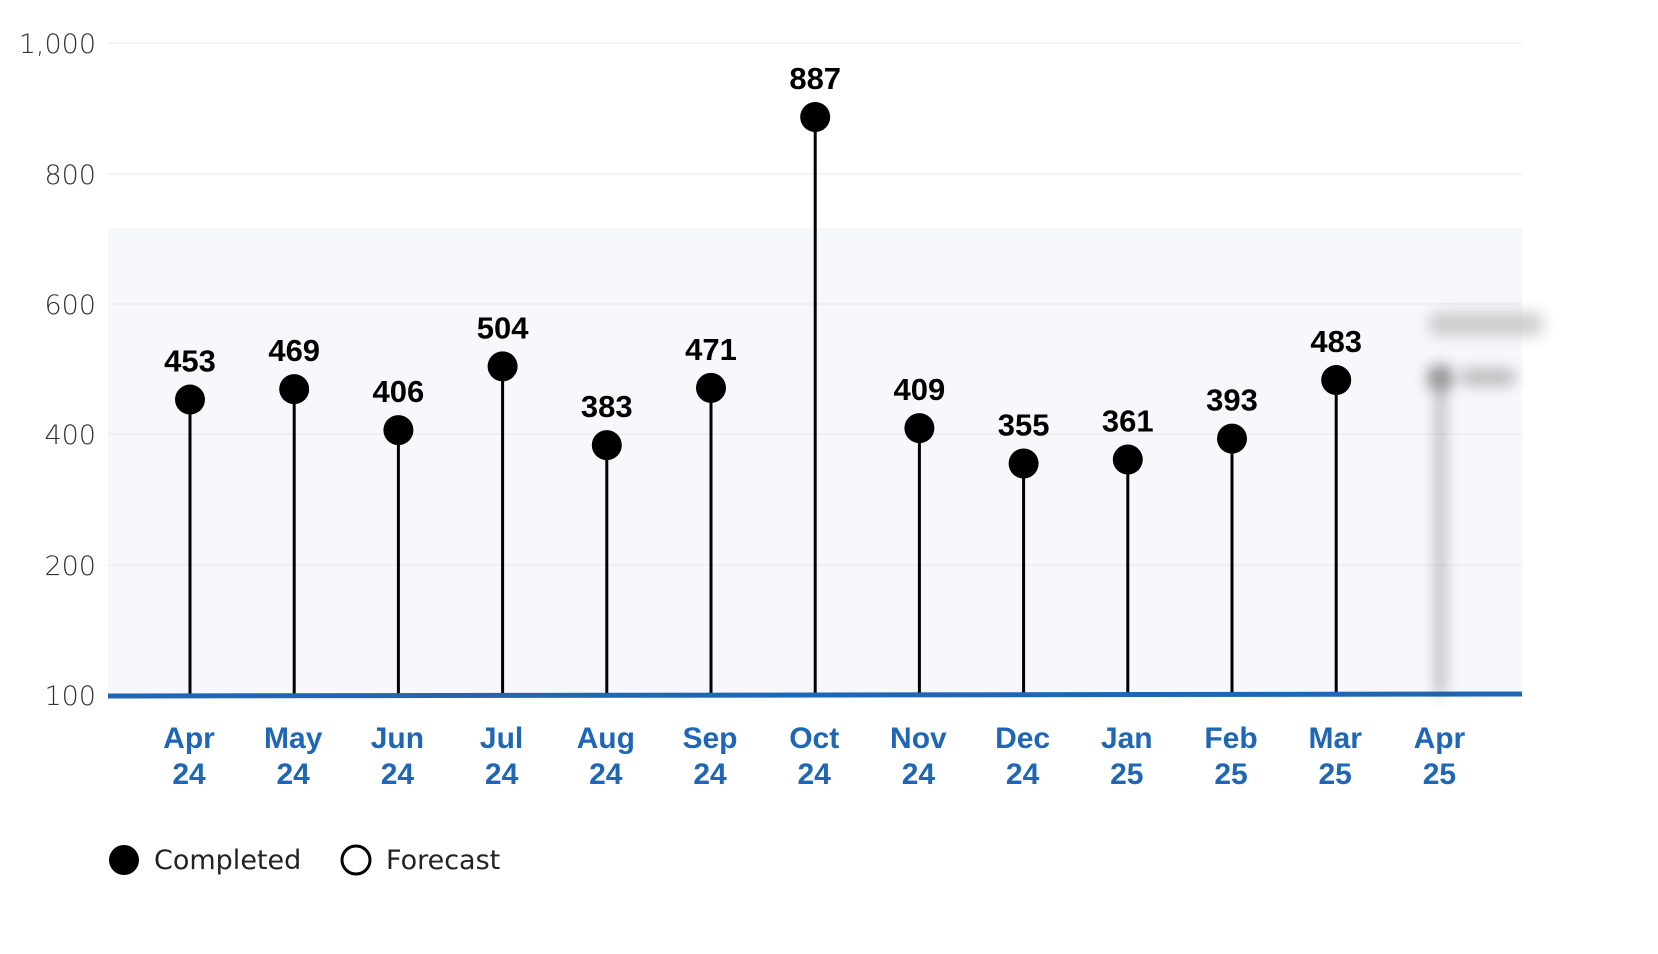  Describe the element at coordinates (814, 738) in the screenshot. I see `x-tick-label-month: Oct` at that location.